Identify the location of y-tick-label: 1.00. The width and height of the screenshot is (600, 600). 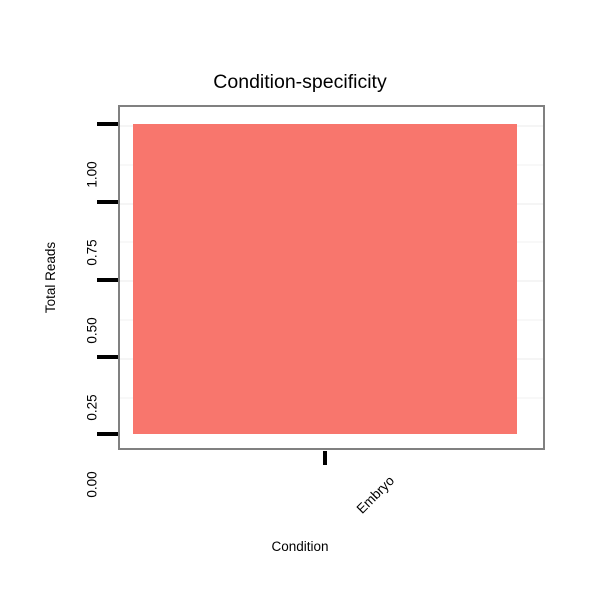
(92, 174).